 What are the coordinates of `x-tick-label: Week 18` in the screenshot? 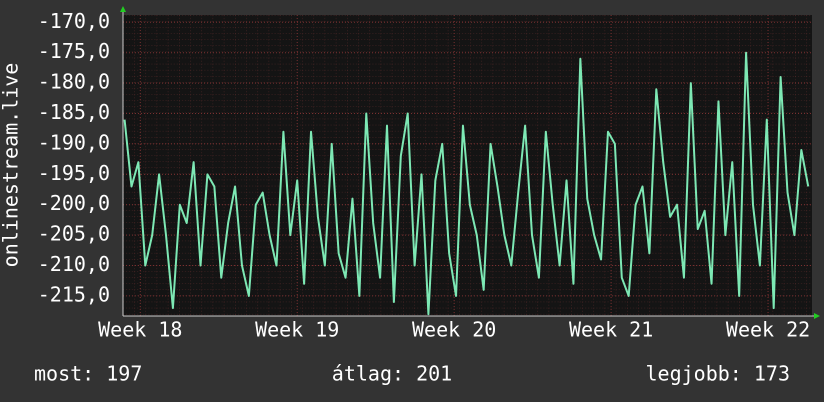 It's located at (140, 330).